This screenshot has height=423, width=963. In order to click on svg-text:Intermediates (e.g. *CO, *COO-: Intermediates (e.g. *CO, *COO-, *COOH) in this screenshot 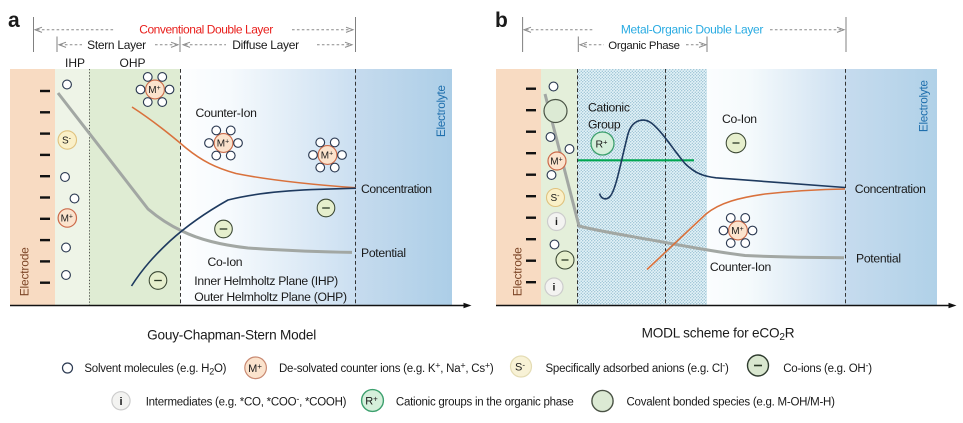, I will do `click(246, 401)`.